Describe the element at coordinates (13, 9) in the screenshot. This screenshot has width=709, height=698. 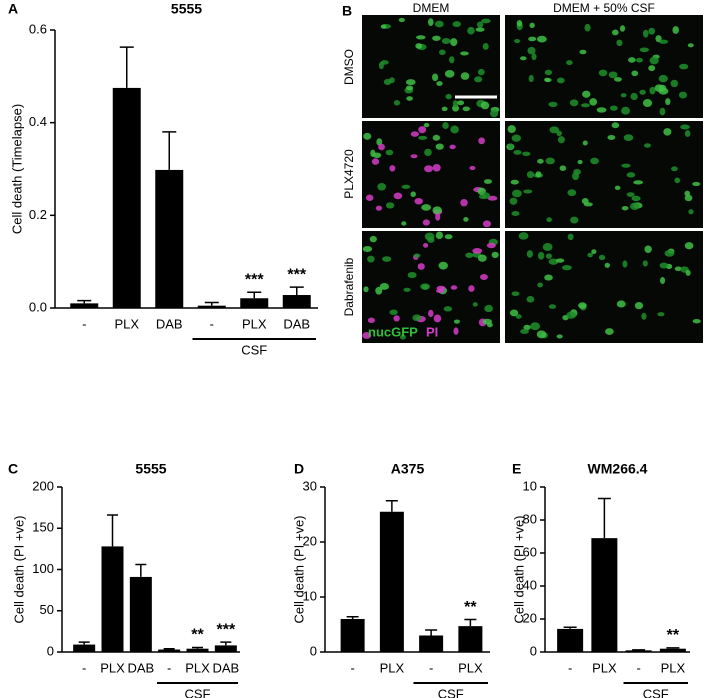
I see `panel-label: A` at that location.